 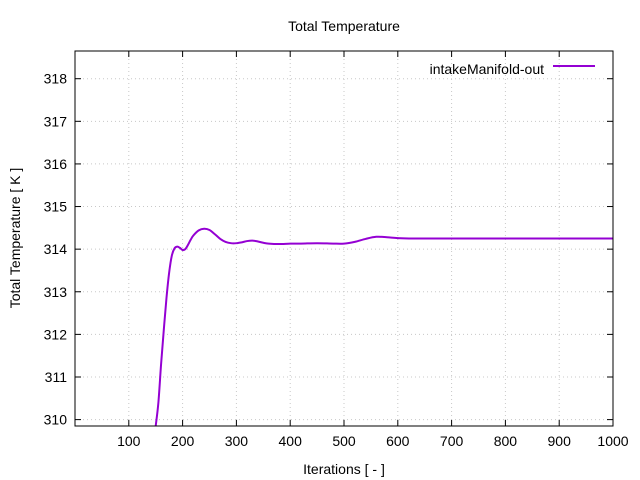 What do you see at coordinates (183, 441) in the screenshot?
I see `x-tick-label: 200` at bounding box center [183, 441].